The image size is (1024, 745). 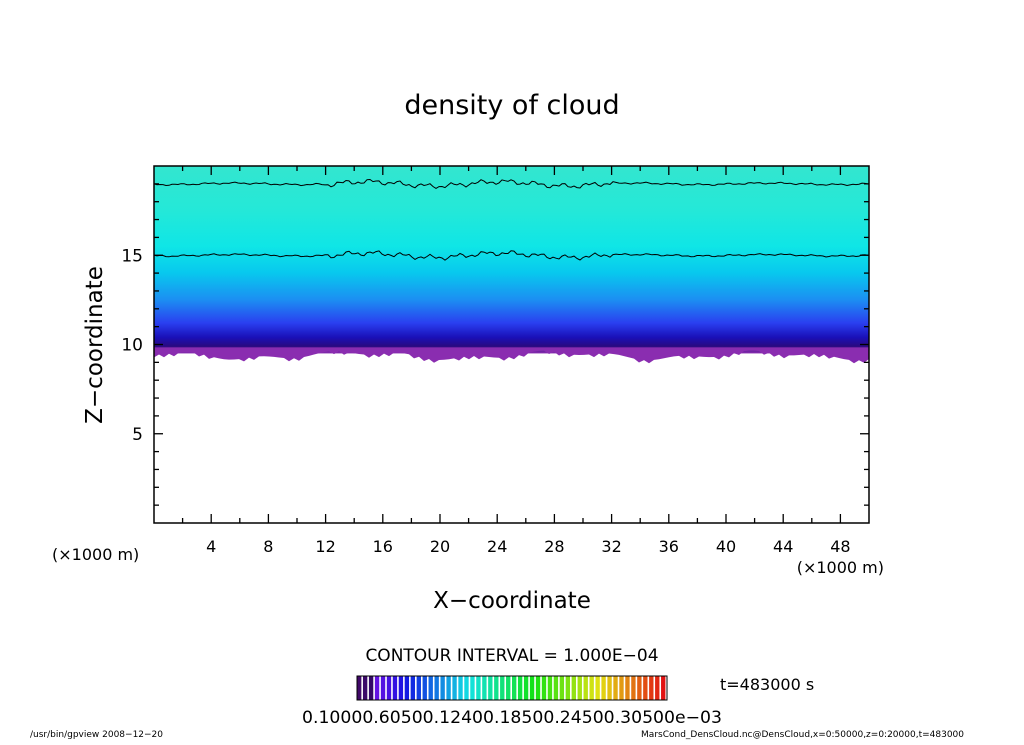 What do you see at coordinates (554, 546) in the screenshot?
I see `x-tick-label: 28` at bounding box center [554, 546].